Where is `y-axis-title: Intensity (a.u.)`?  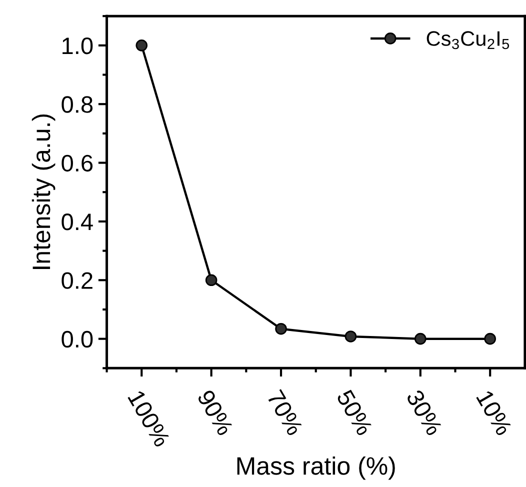 y-axis-title: Intensity (a.u.) is located at coordinates (44, 192).